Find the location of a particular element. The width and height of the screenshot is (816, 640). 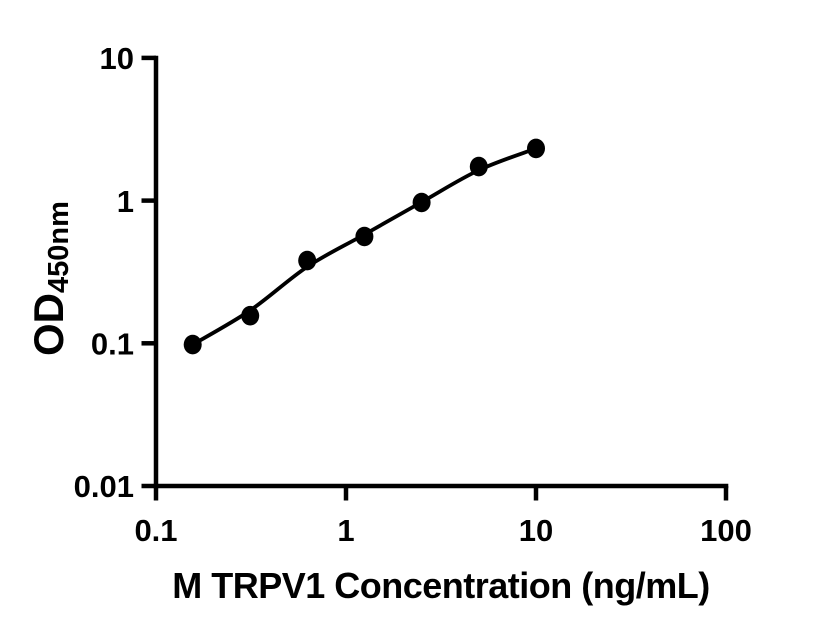

x-tick-label: 10 is located at coordinates (536, 530).